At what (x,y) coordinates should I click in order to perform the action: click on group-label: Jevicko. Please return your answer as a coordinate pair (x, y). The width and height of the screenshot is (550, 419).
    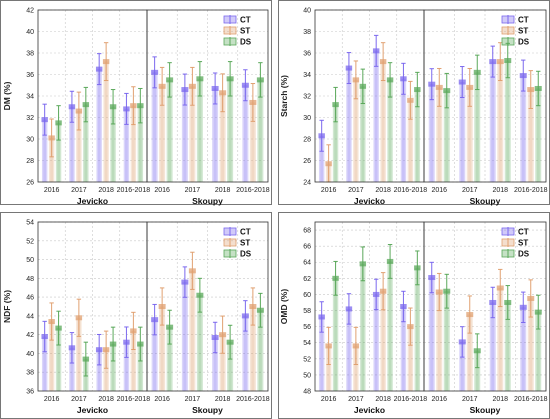
    Looking at the image, I should click on (92, 201).